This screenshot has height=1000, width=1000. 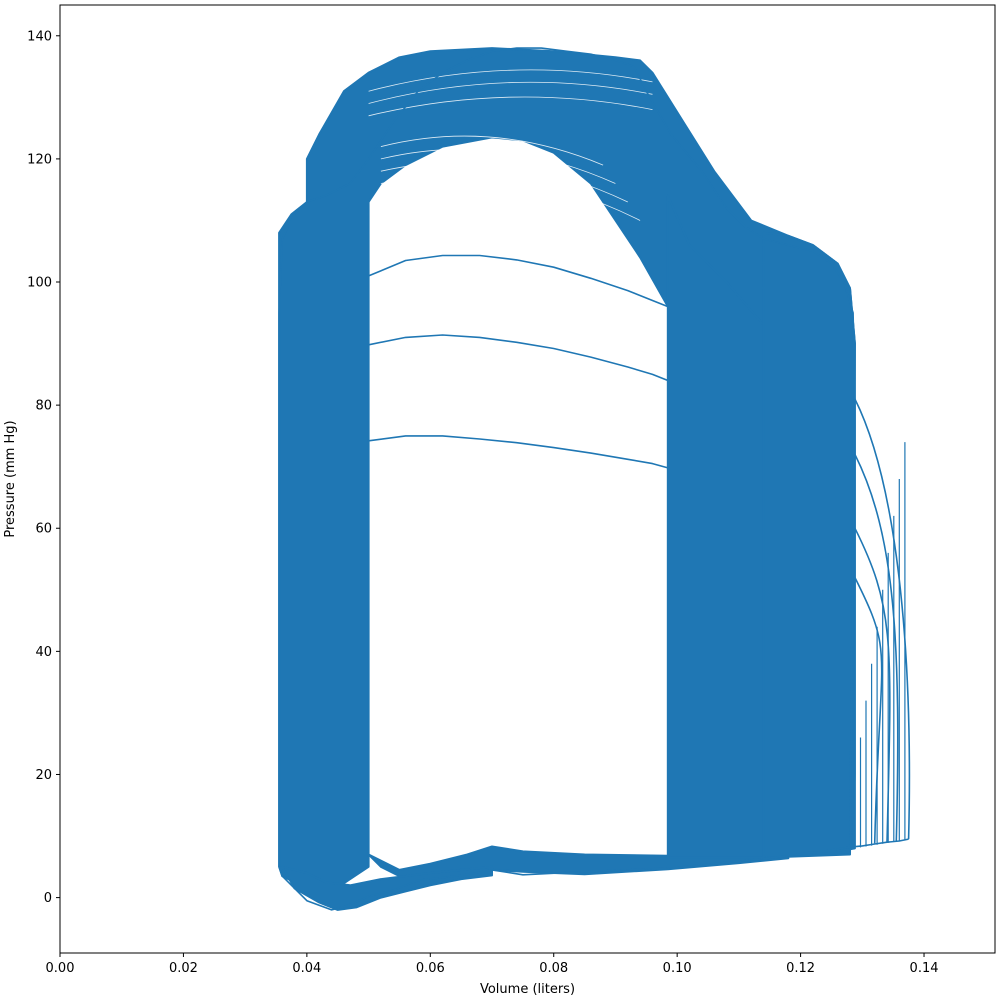 I want to click on x-tick-label: 0.12, so click(x=800, y=968).